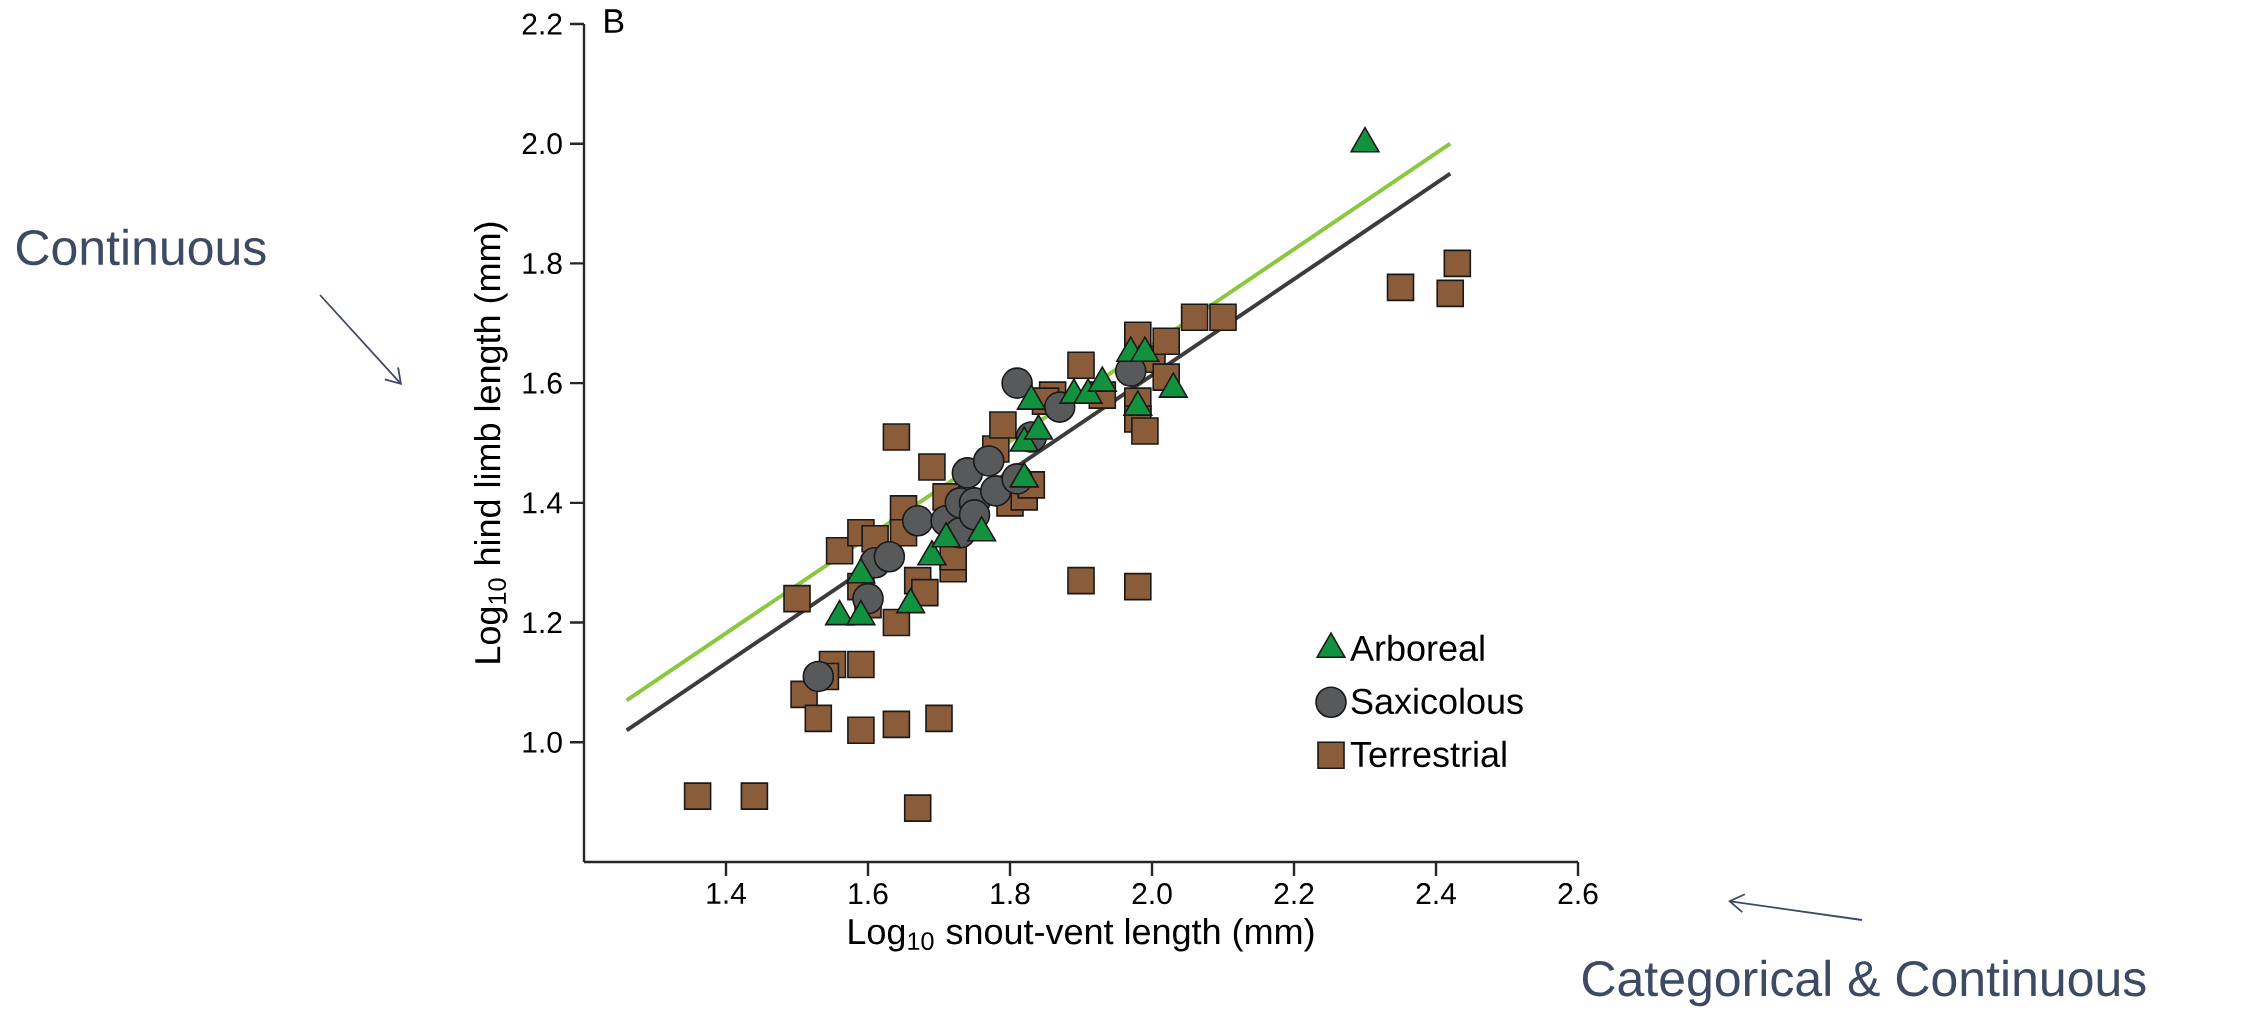 This screenshot has height=1019, width=2254. What do you see at coordinates (542, 383) in the screenshot?
I see `y-tick-label: 1.6` at bounding box center [542, 383].